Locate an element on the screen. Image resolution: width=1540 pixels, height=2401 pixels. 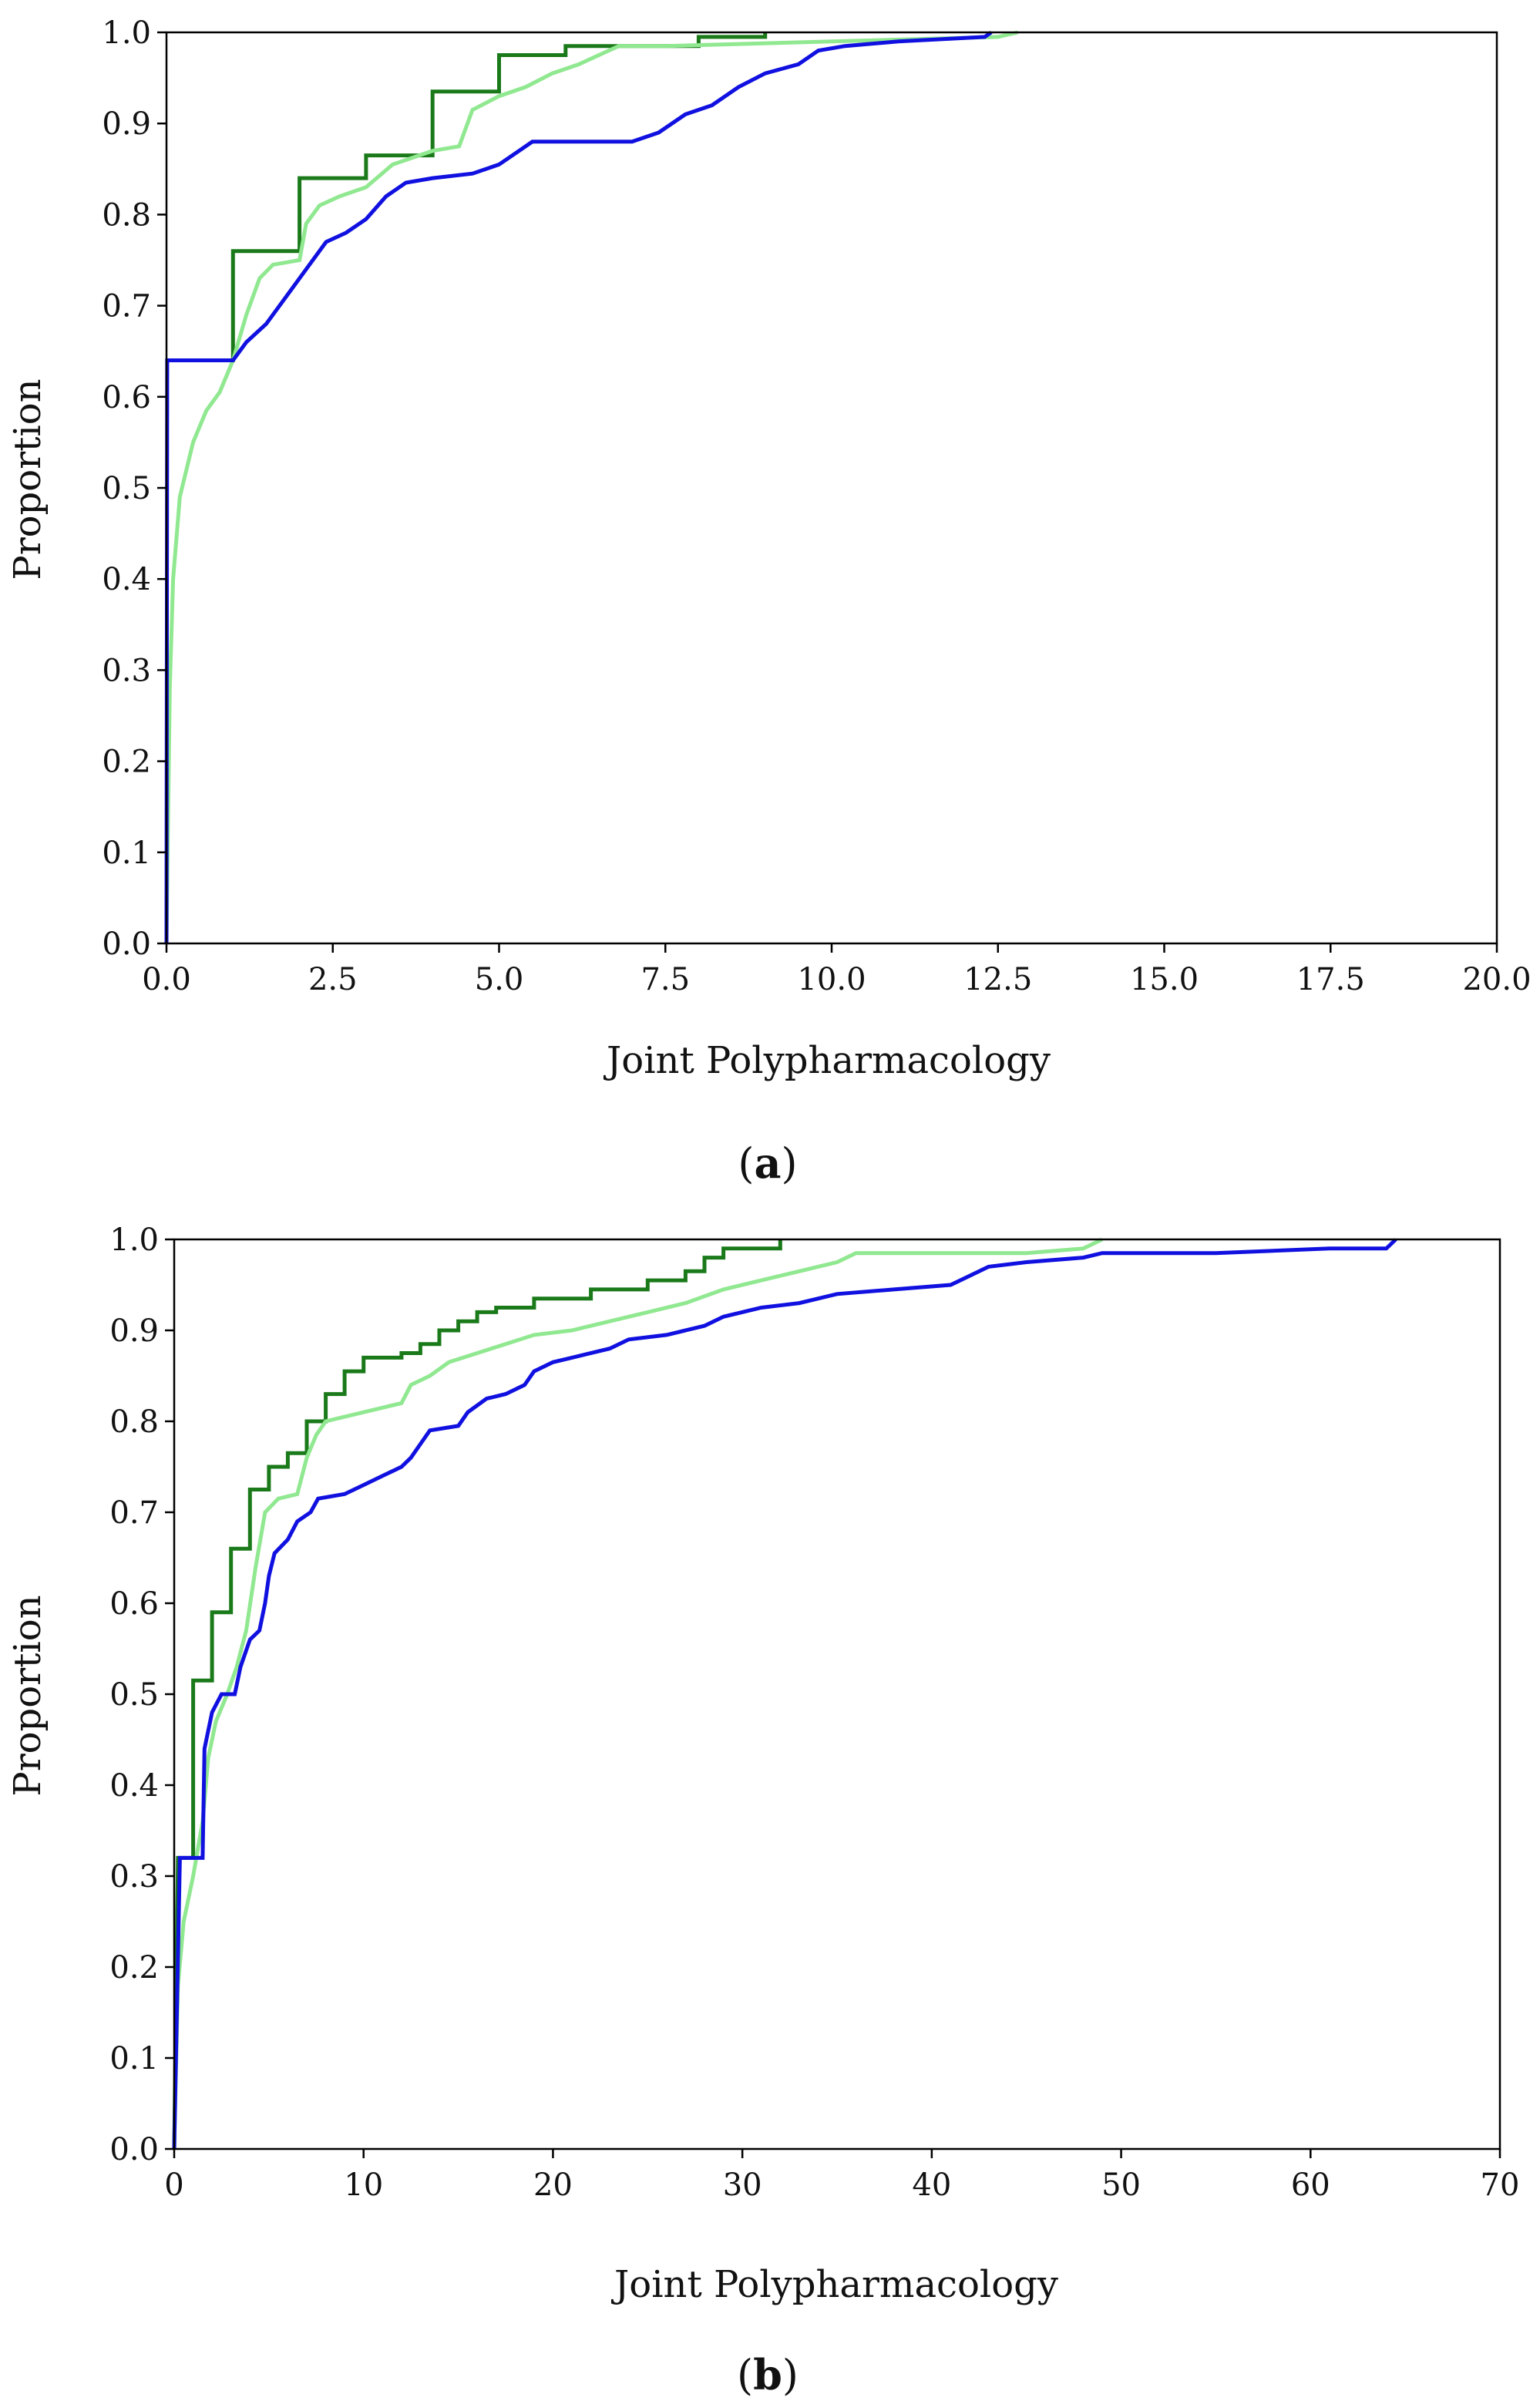
x-tick-label-a-5: 12.5 is located at coordinates (997, 980).